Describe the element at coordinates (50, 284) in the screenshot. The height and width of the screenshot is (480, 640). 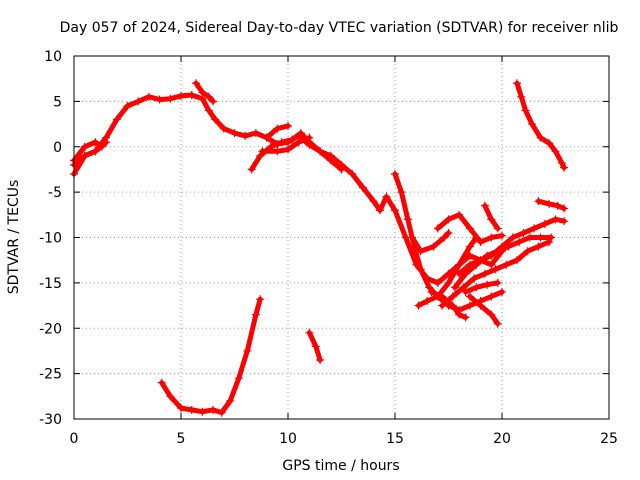
I see `y-tick-label: -15` at that location.